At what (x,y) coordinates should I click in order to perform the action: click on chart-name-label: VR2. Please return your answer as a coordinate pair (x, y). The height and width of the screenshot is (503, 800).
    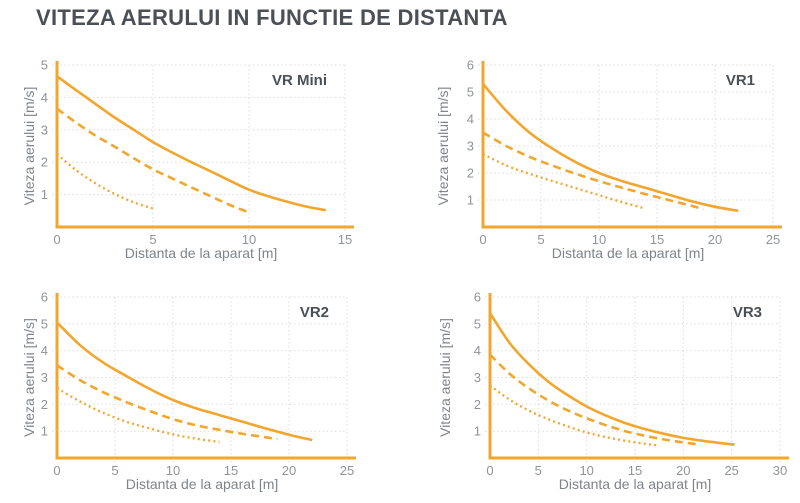
    Looking at the image, I should click on (314, 312).